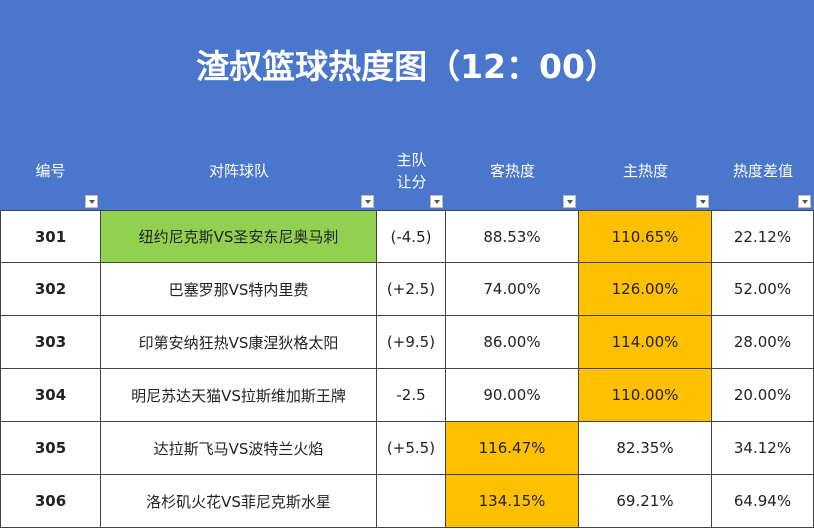  Describe the element at coordinates (411, 395) in the screenshot. I see `handicap: -2.5` at that location.